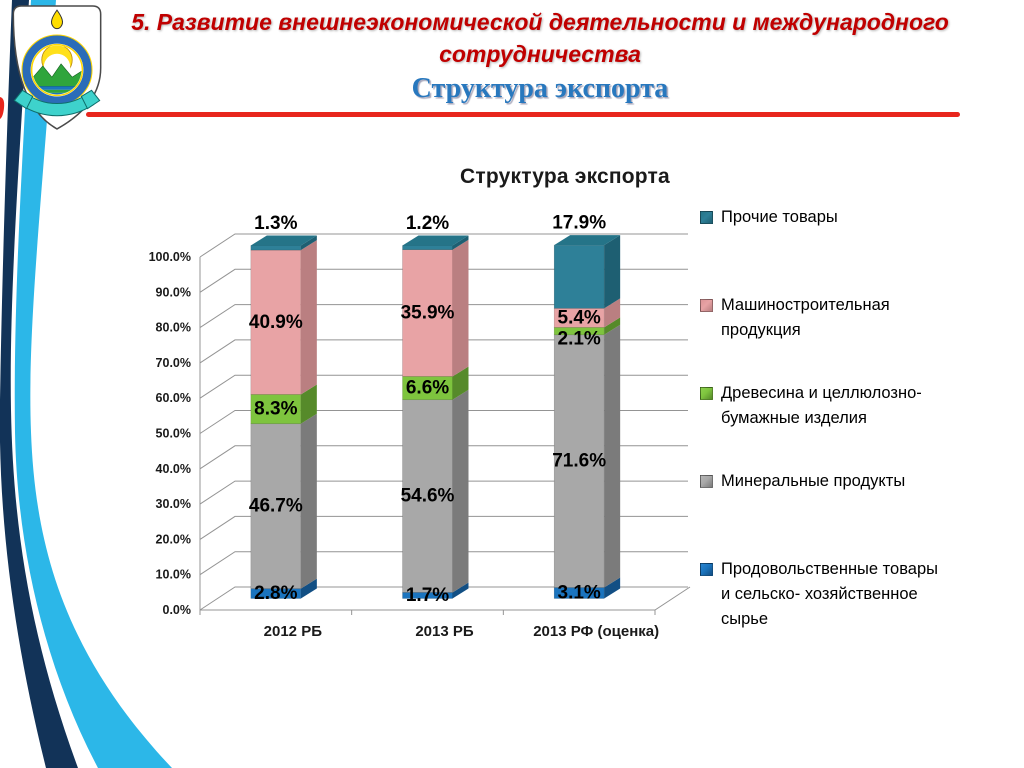  I want to click on legend-item: Машиностроительная продукция, so click(819, 318).